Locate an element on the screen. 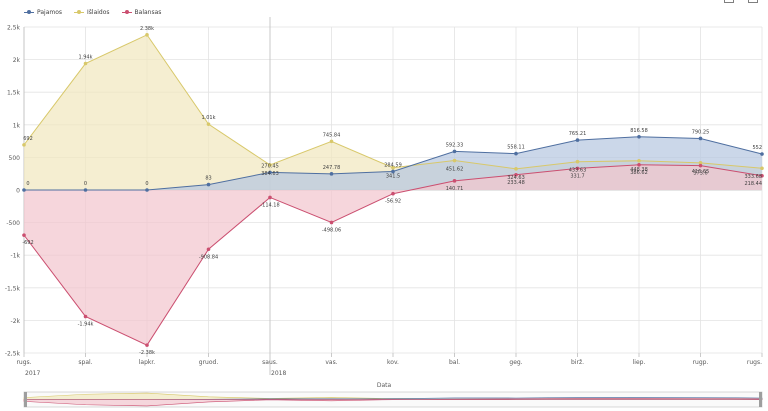 The height and width of the screenshot is (411, 768). legend-item-pajamos: Pajamos is located at coordinates (43, 12).